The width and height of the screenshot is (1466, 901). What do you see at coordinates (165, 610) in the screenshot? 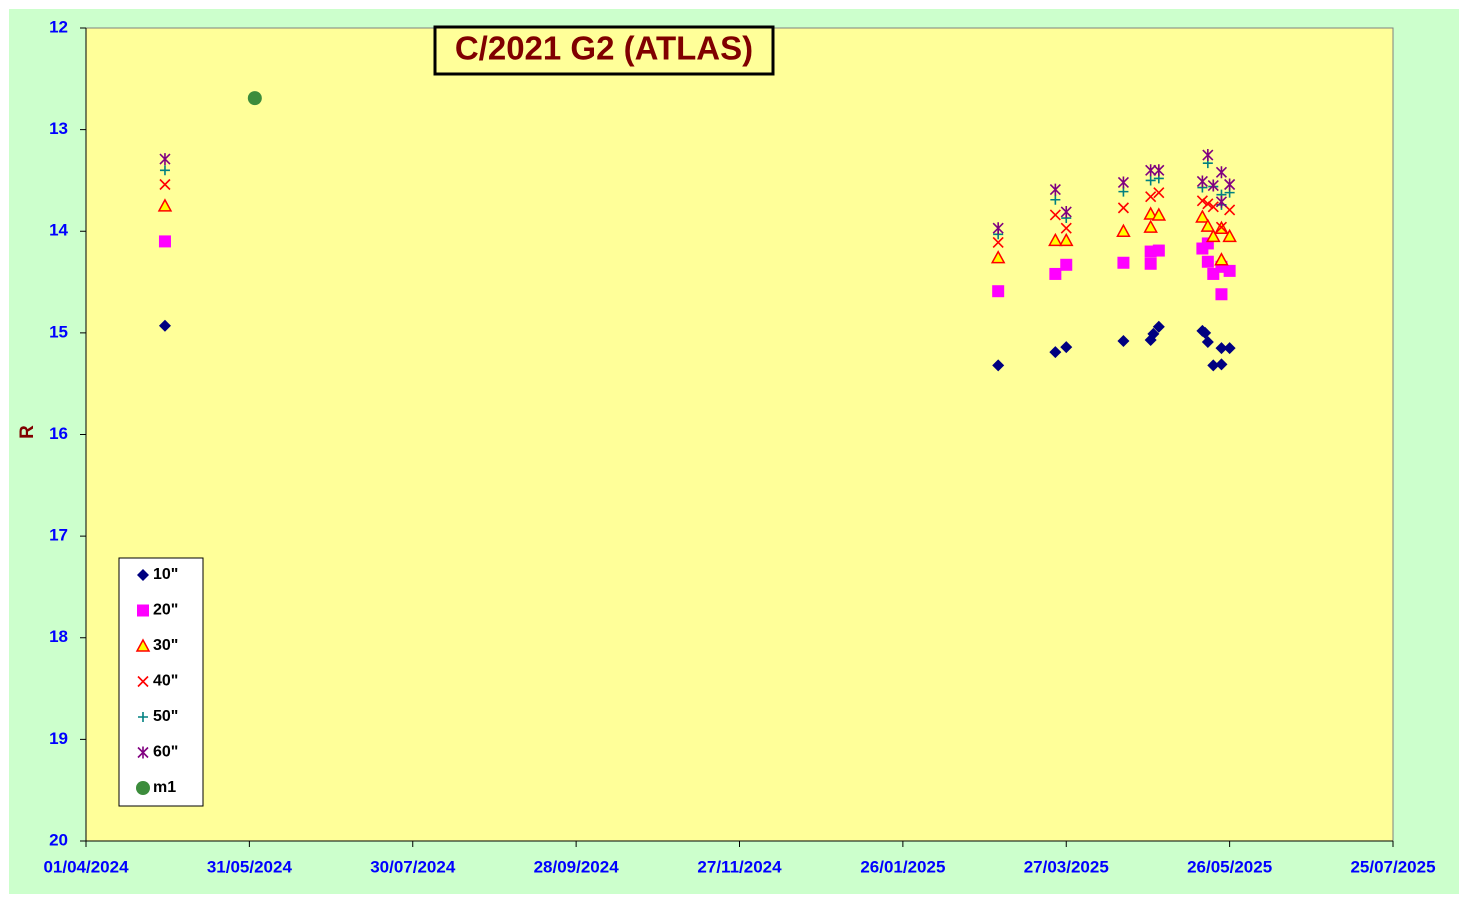
I see `legend-label: 20"` at bounding box center [165, 610].